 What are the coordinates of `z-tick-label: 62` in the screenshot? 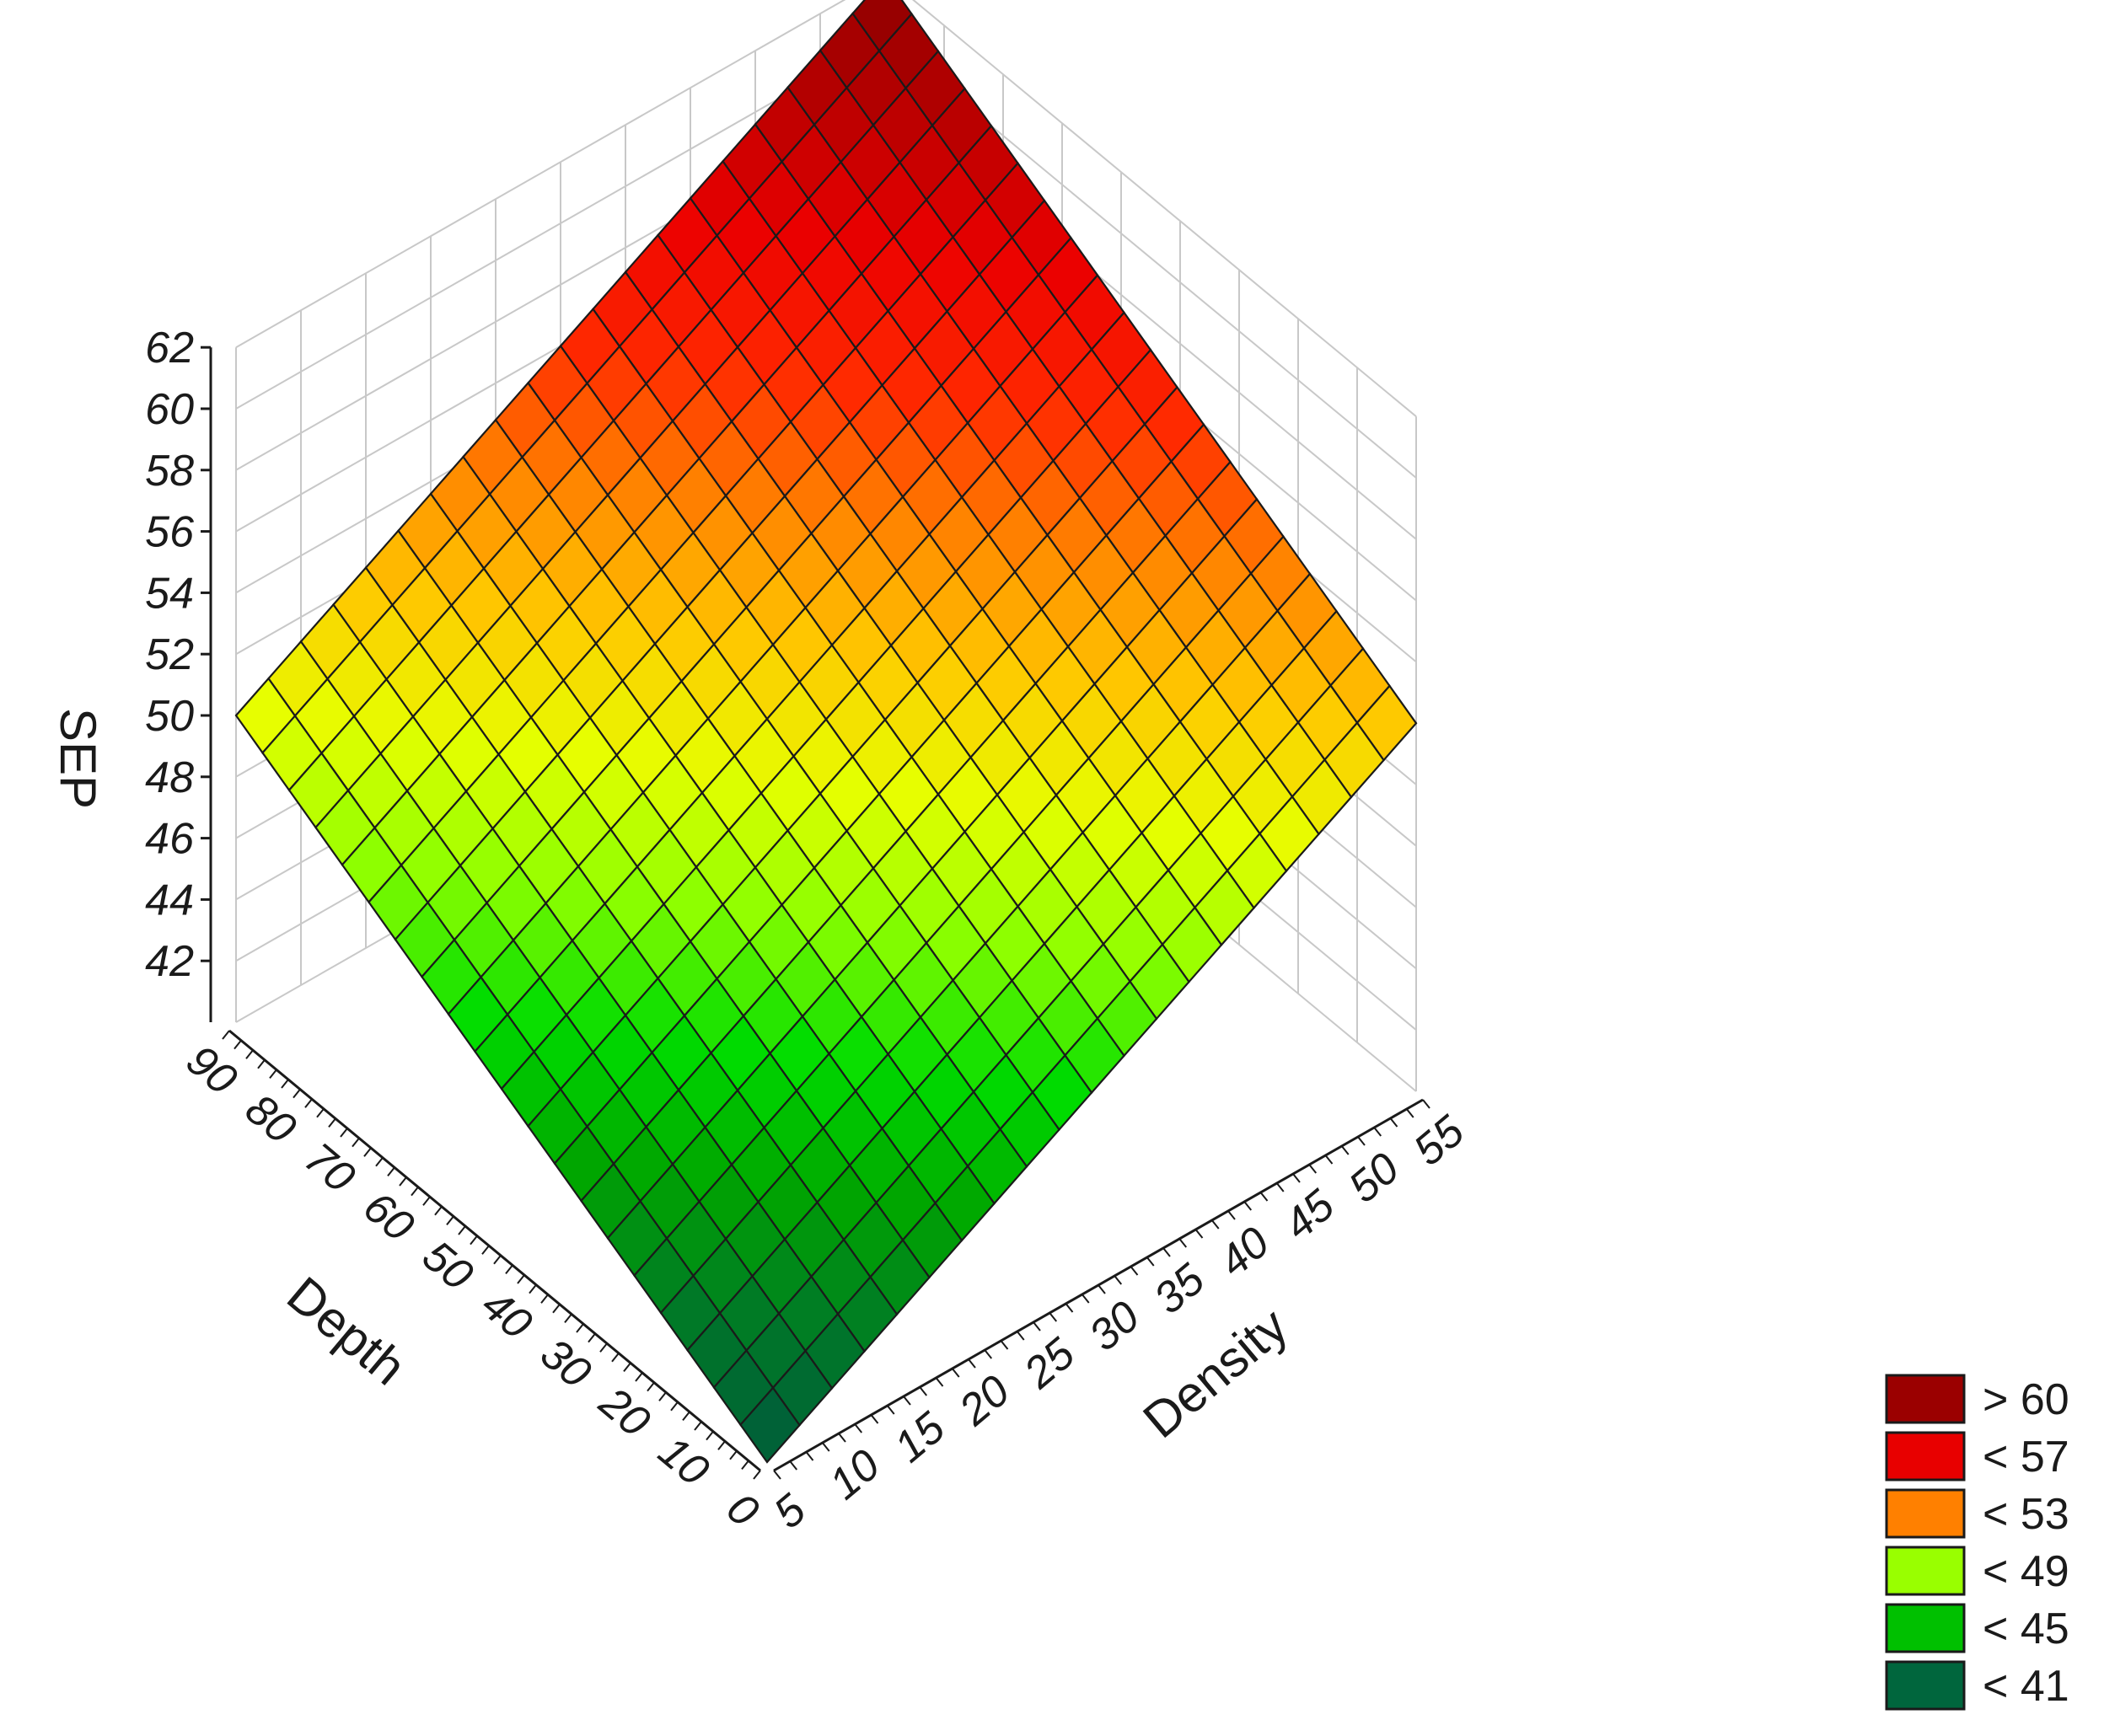 It's located at (169, 348).